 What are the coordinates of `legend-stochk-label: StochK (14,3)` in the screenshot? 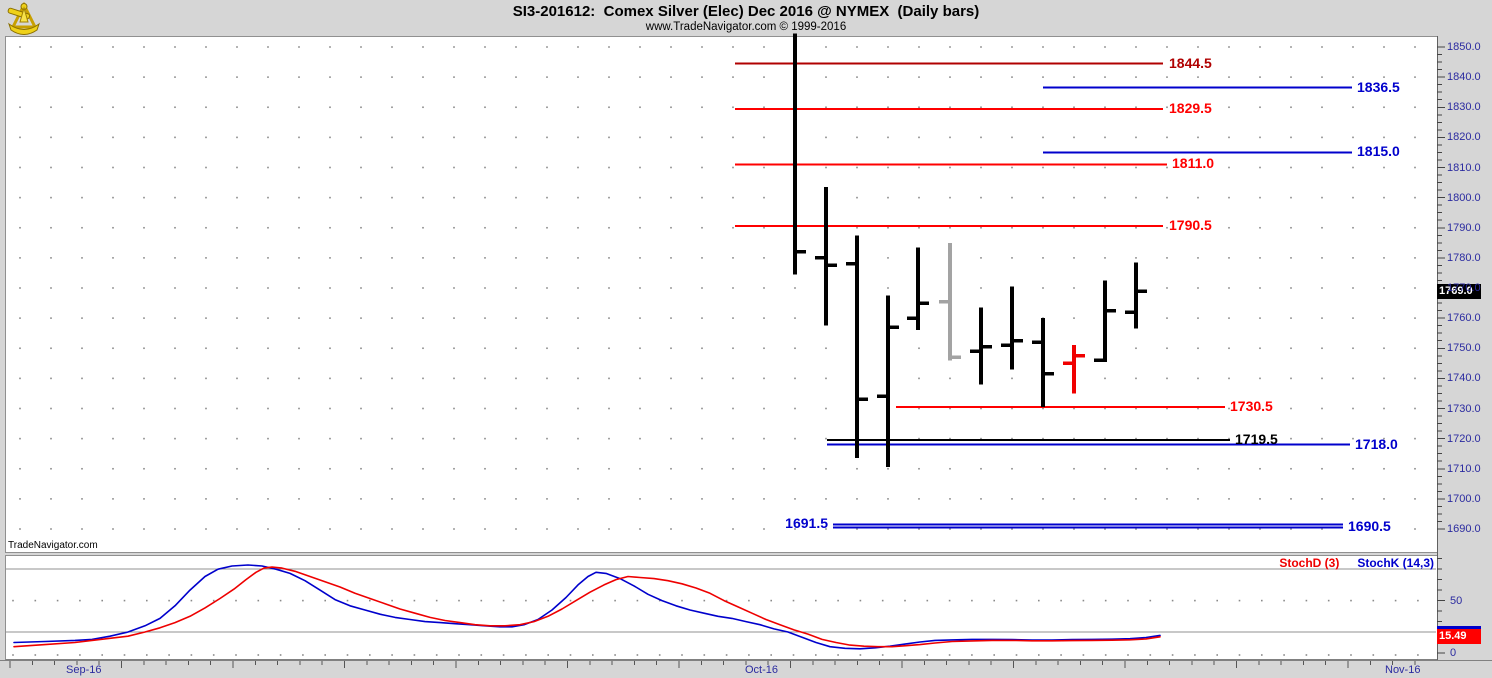 It's located at (1395, 563).